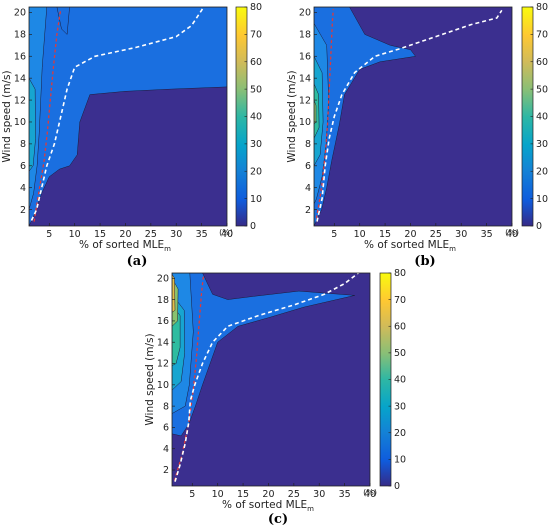 The width and height of the screenshot is (550, 532). What do you see at coordinates (424, 261) in the screenshot?
I see `panel-caption: (b)` at bounding box center [424, 261].